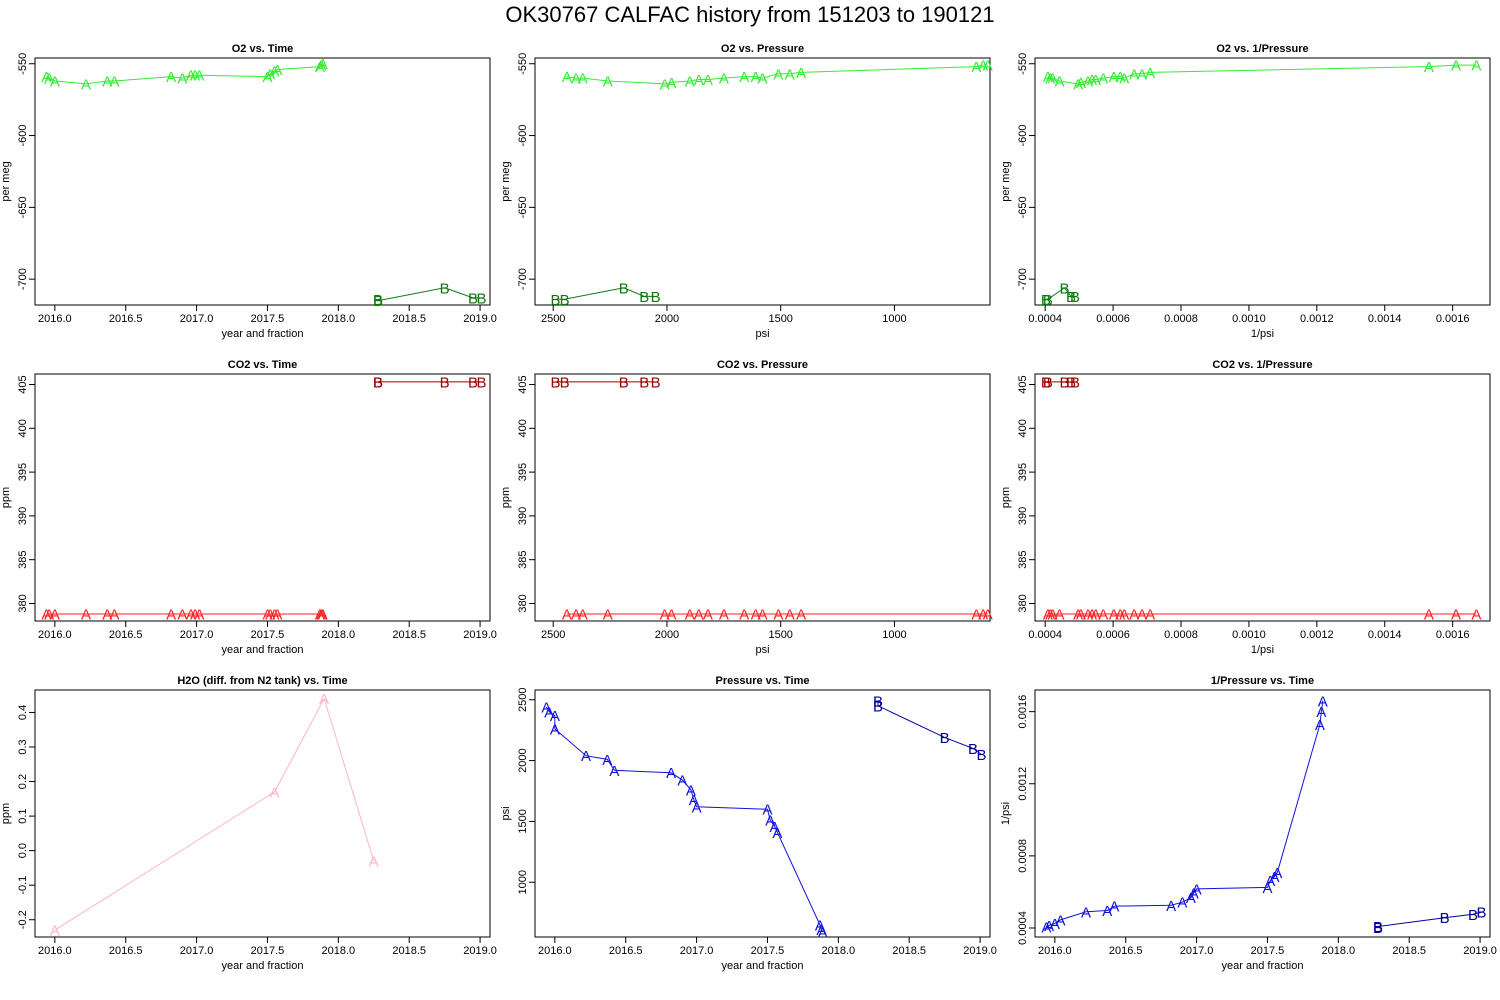 This screenshot has height=1000, width=1500. I want to click on x-tick-label: 0.0010, so click(1249, 635).